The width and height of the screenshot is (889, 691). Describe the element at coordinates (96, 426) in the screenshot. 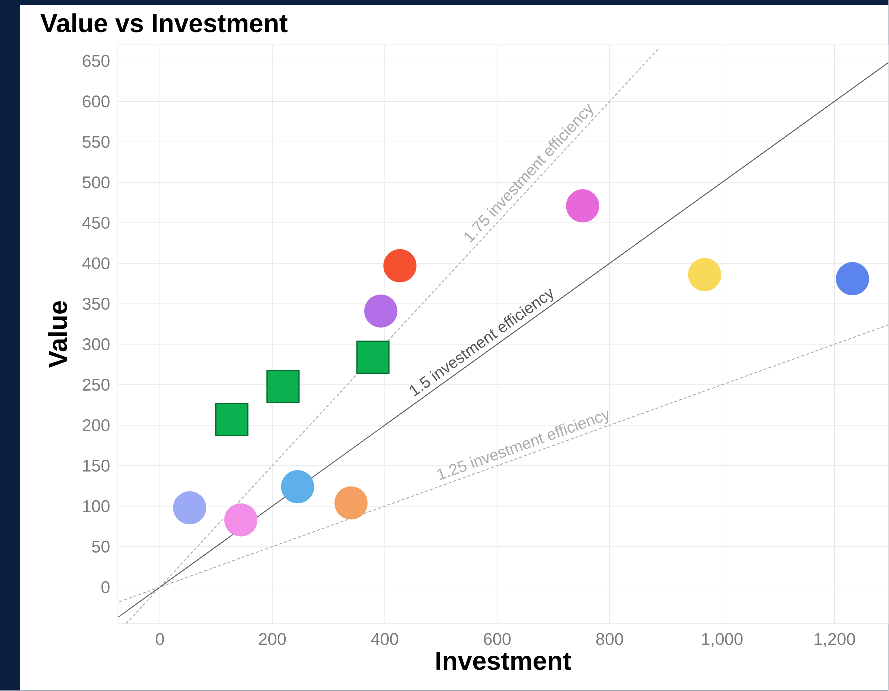

I see `y-tick-label: 200` at that location.